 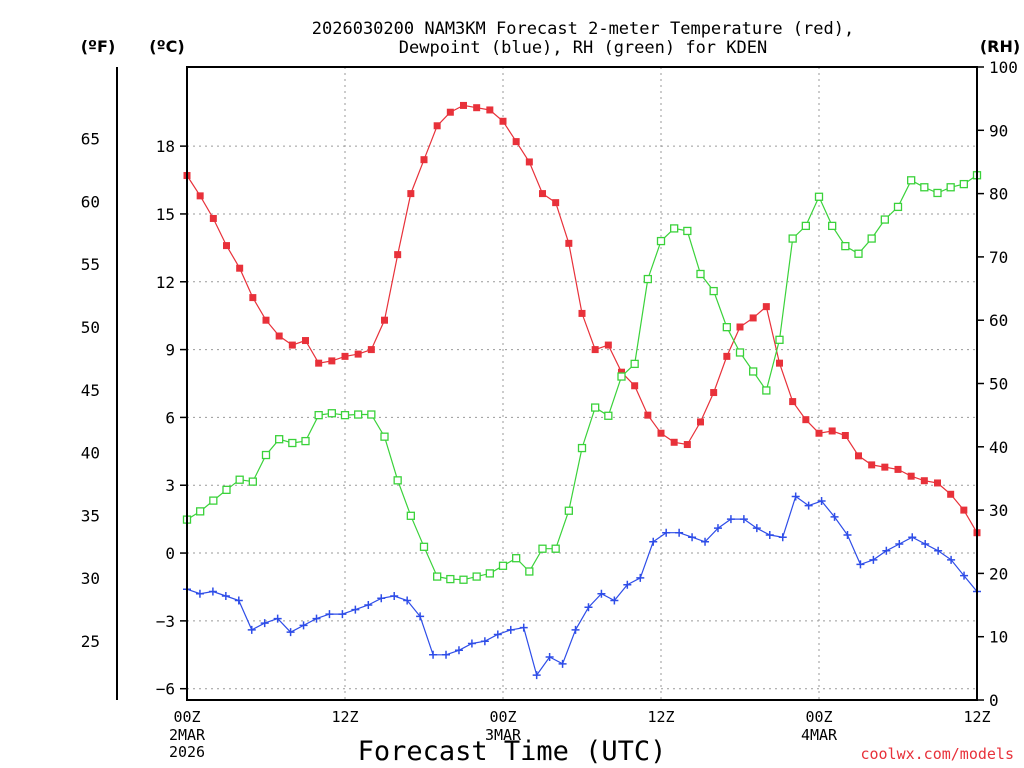 What do you see at coordinates (90, 139) in the screenshot?
I see `fahrenheit-tick-label: 65` at bounding box center [90, 139].